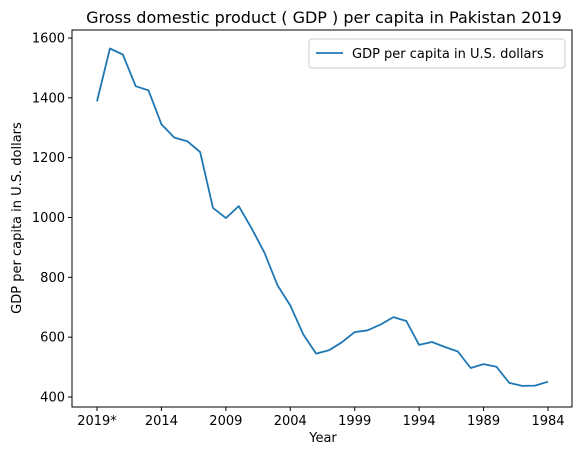  I want to click on x-tick-label: 1994, so click(419, 421).